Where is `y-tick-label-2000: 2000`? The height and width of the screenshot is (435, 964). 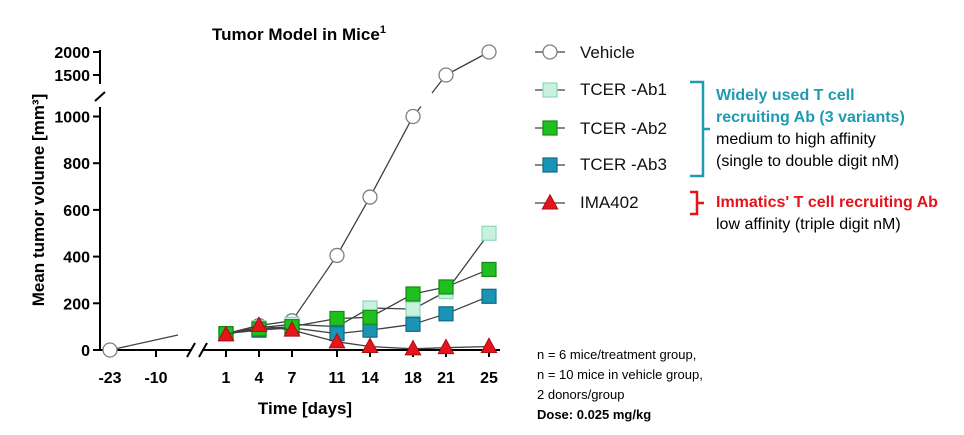
y-tick-label-2000: 2000 is located at coordinates (72, 53).